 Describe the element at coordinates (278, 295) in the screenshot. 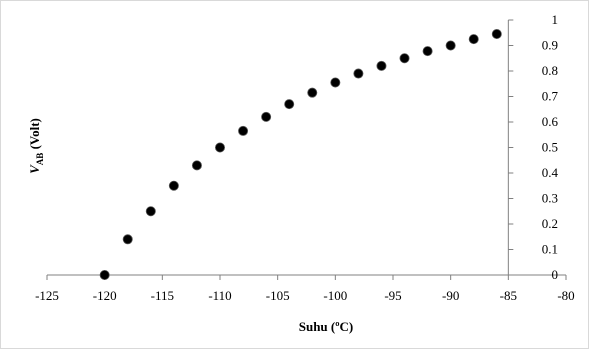

I see `x-tick-label: -105` at that location.